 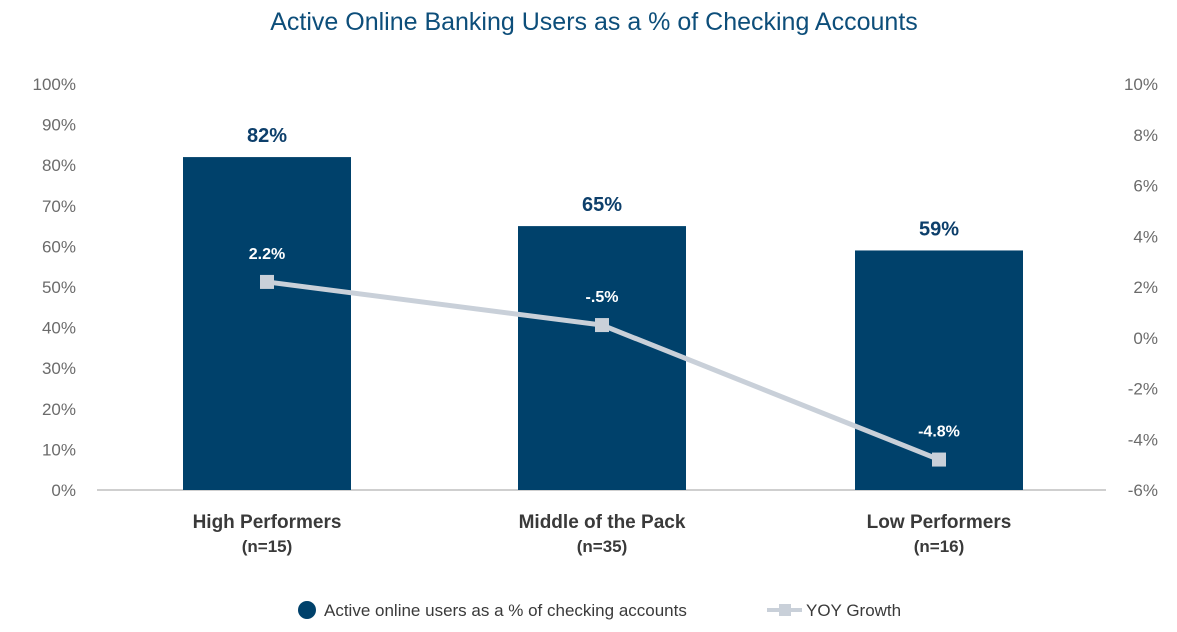 What do you see at coordinates (1143, 439) in the screenshot?
I see `right-tick-label: -4%` at bounding box center [1143, 439].